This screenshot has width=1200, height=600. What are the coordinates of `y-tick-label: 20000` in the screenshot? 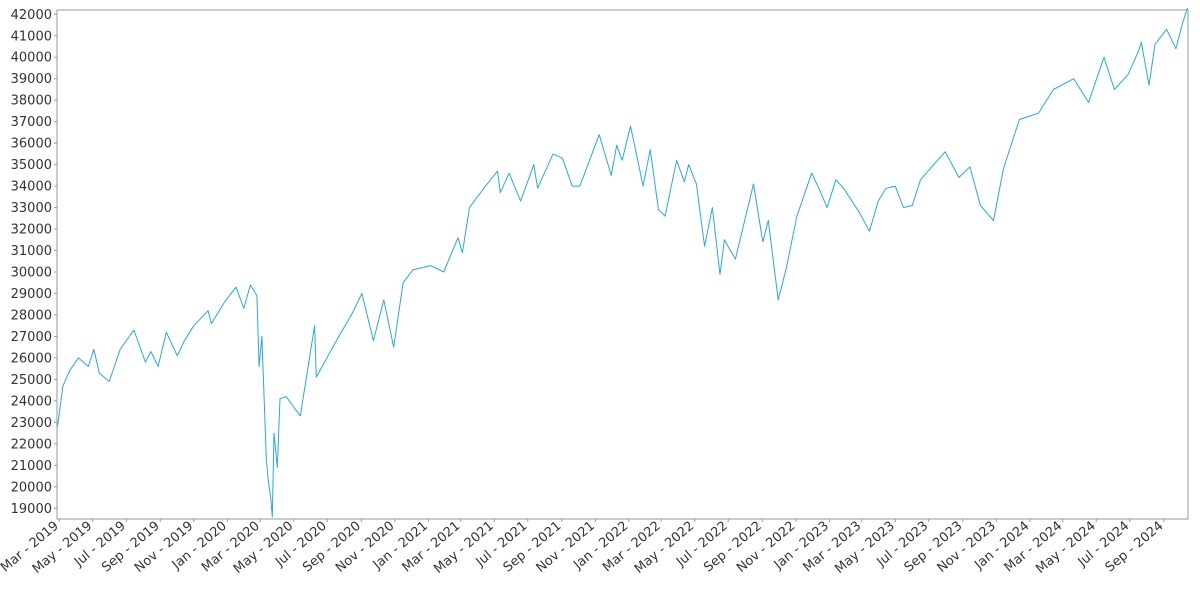 It's located at (31, 487).